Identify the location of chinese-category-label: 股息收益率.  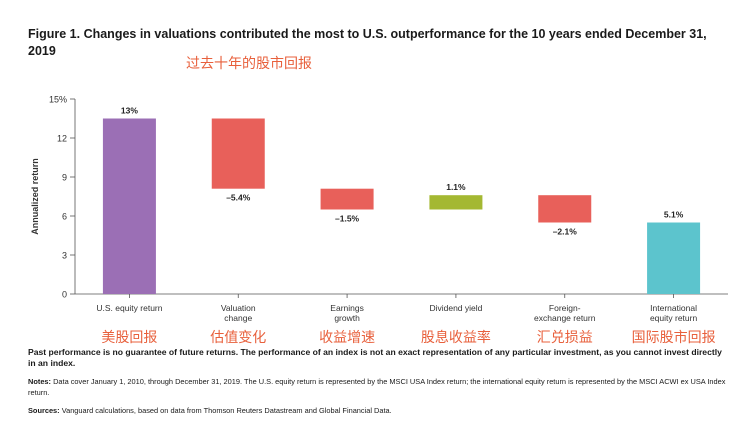
(455, 338).